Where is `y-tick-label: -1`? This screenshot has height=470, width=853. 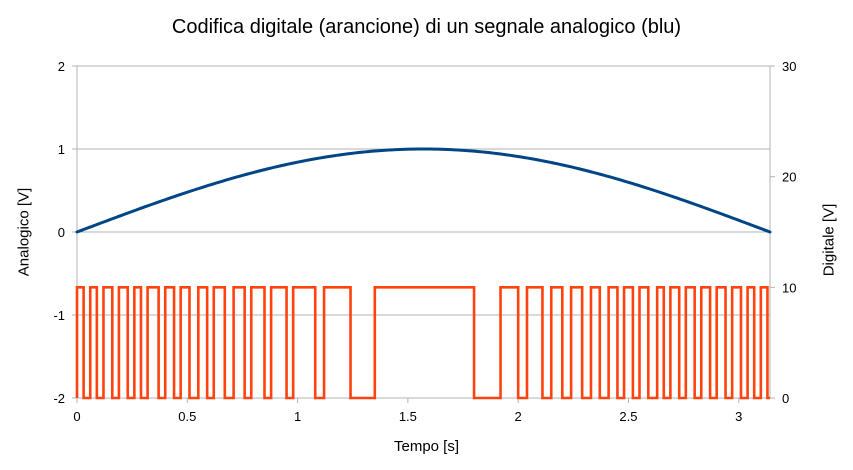 y-tick-label: -1 is located at coordinates (59, 315).